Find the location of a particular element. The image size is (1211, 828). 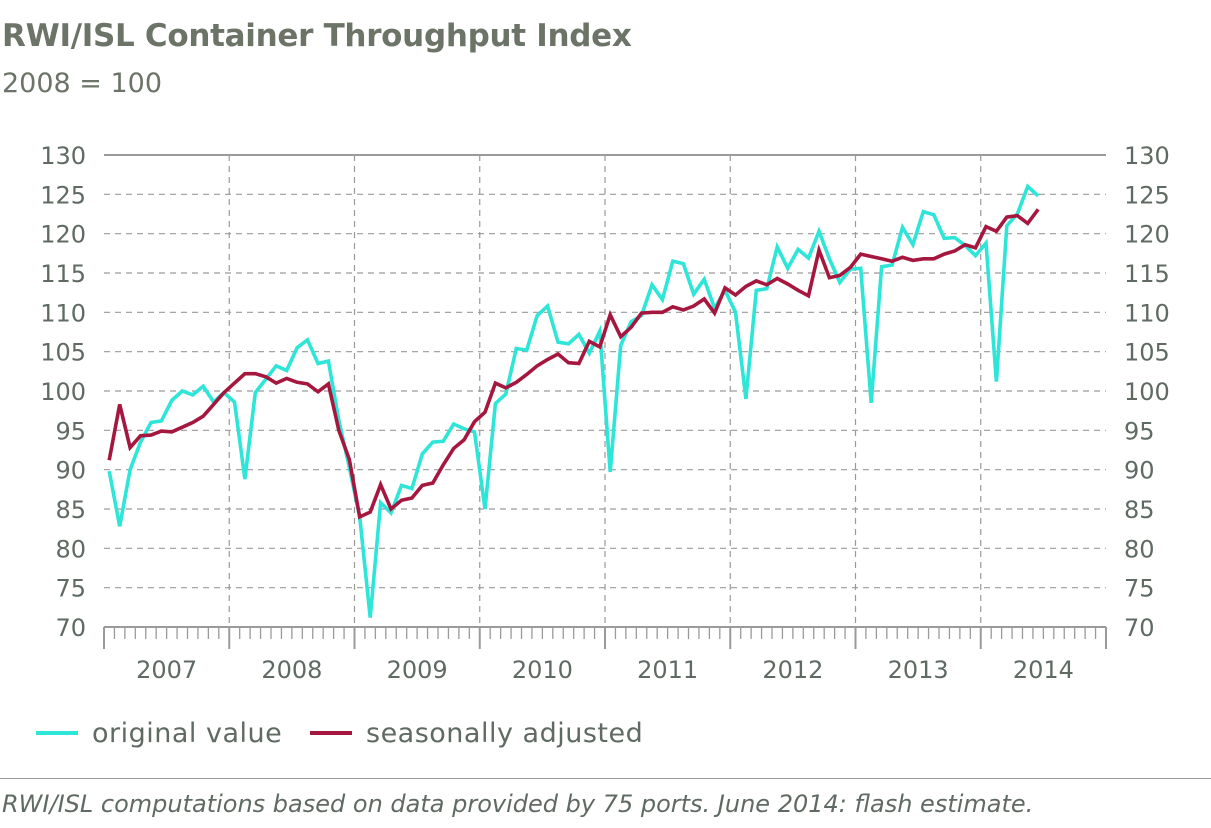

y-tick-label-right: 125 is located at coordinates (1147, 195).